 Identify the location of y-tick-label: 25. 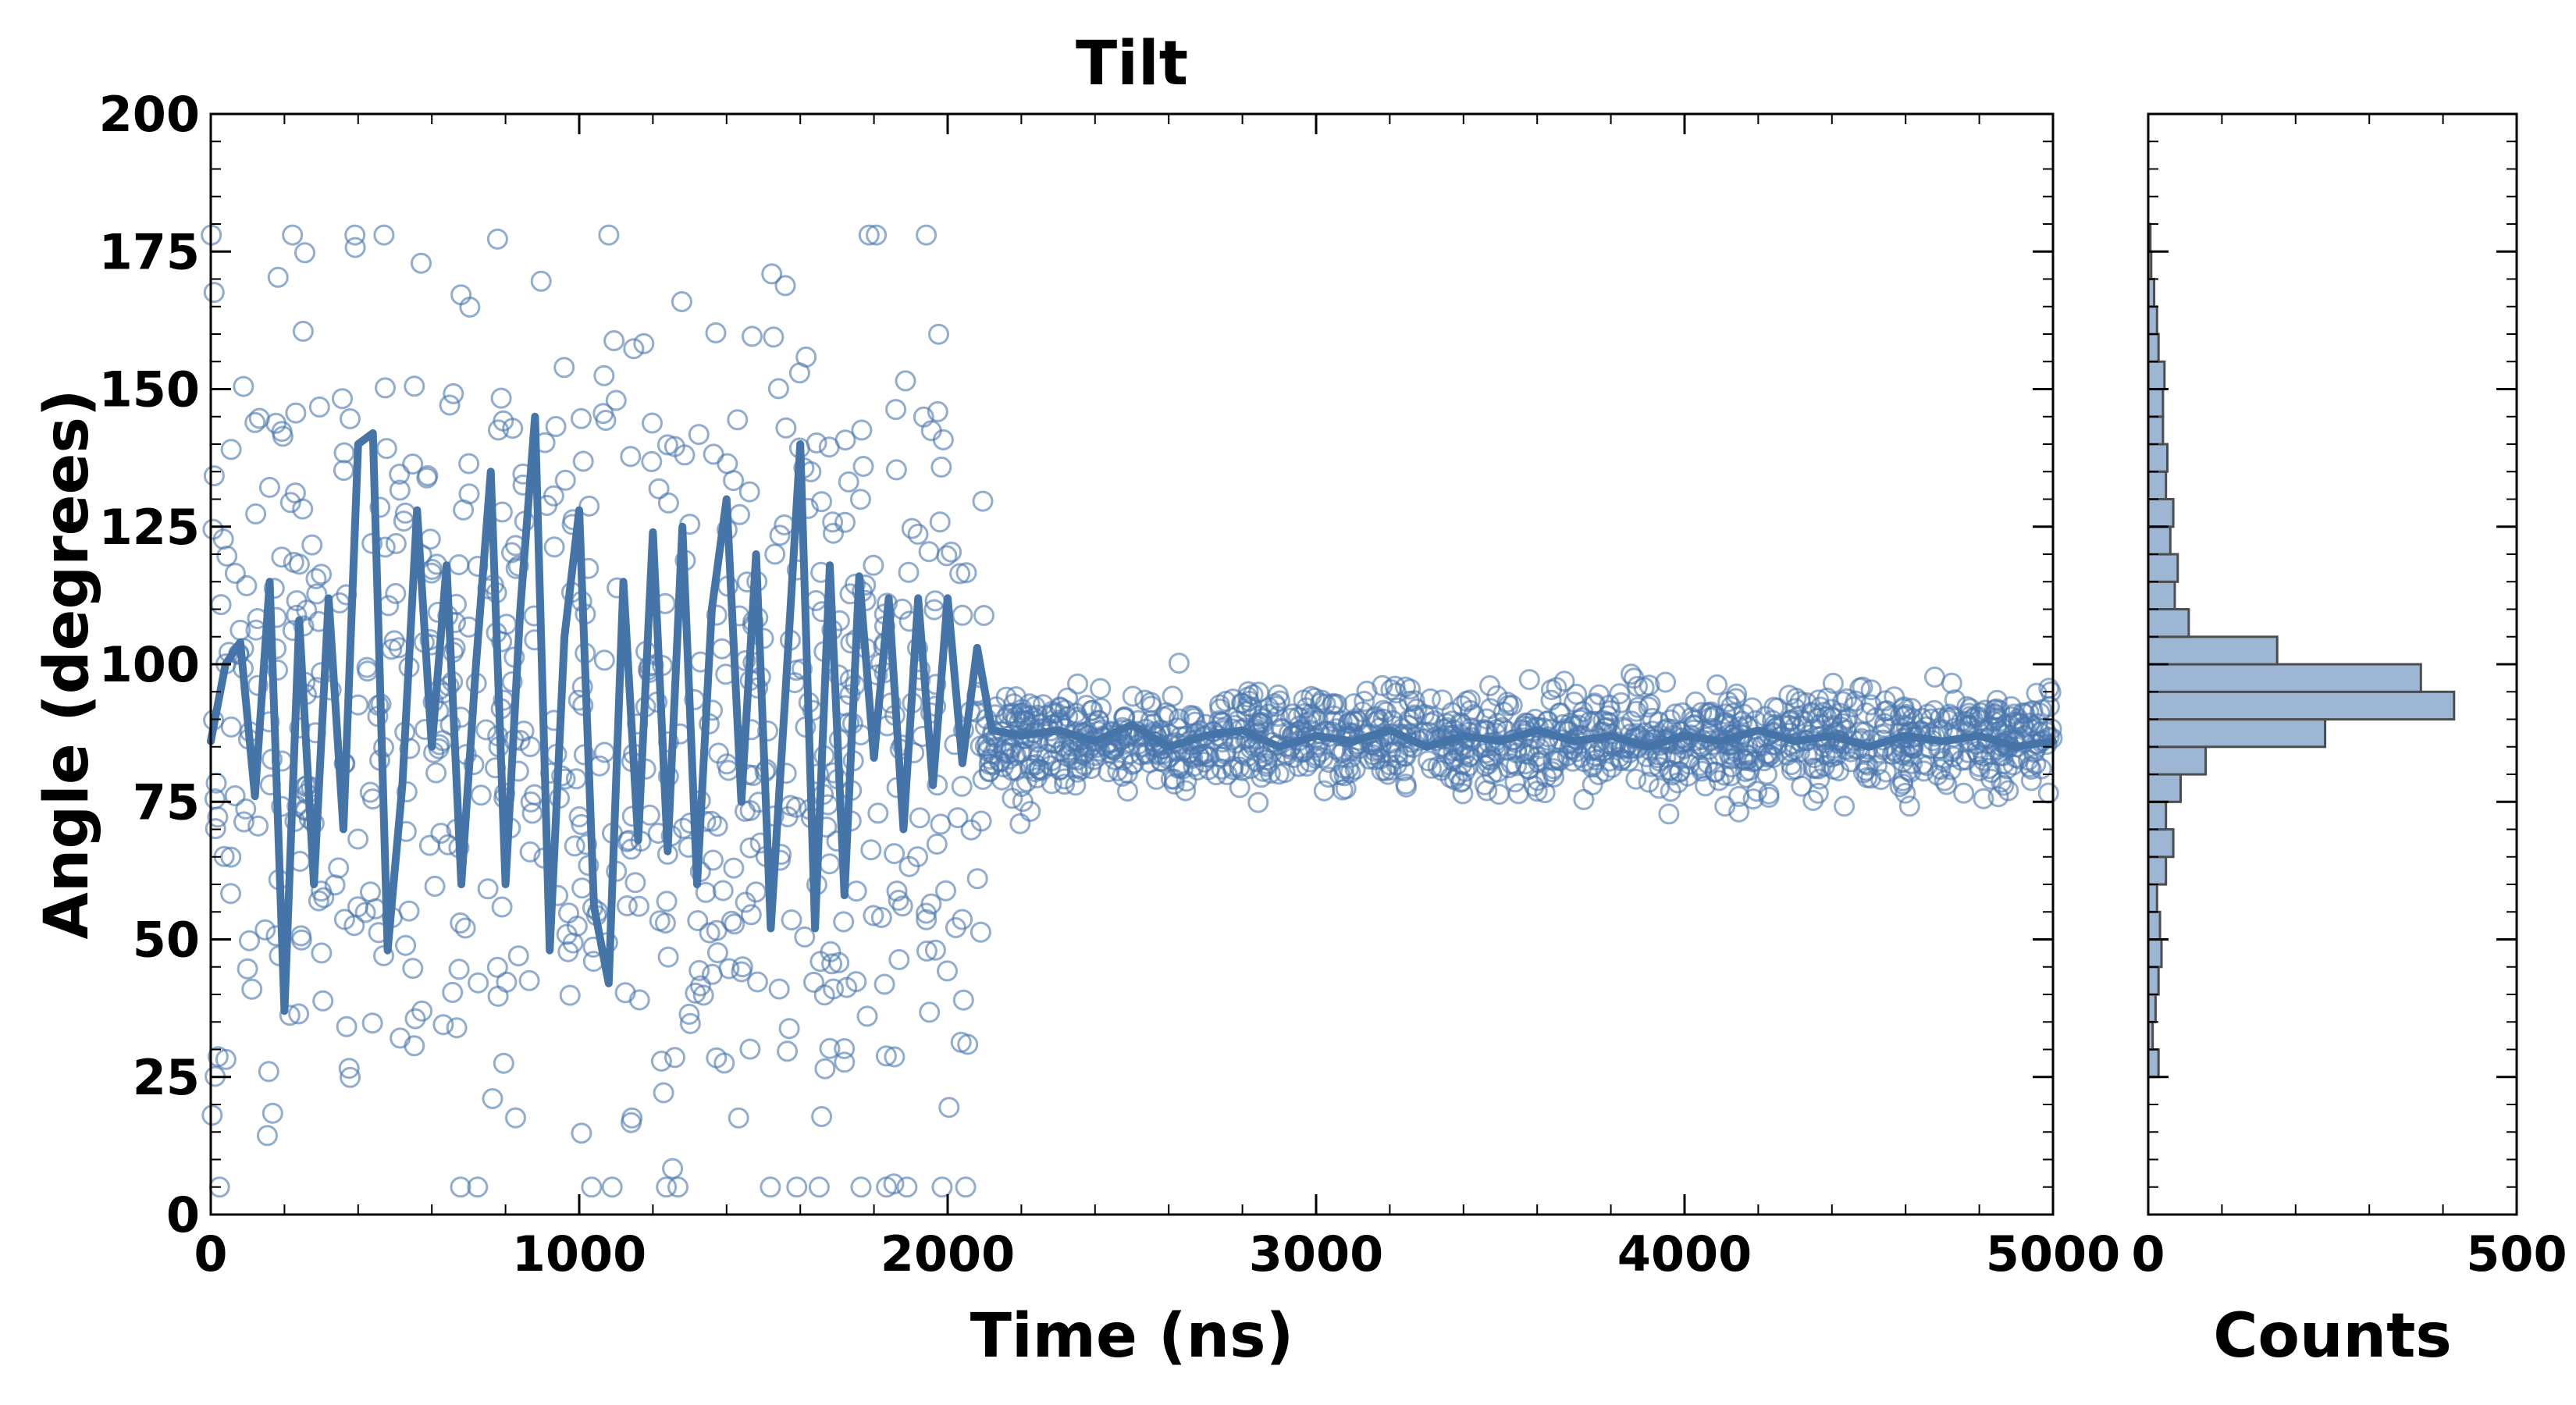
(166, 1078).